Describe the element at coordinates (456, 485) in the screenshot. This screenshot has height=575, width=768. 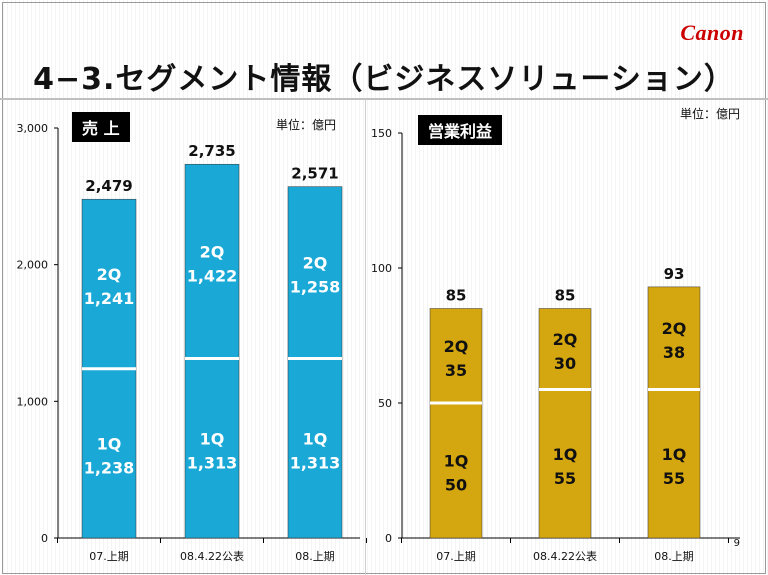
I see `profit-data-label: 50` at that location.